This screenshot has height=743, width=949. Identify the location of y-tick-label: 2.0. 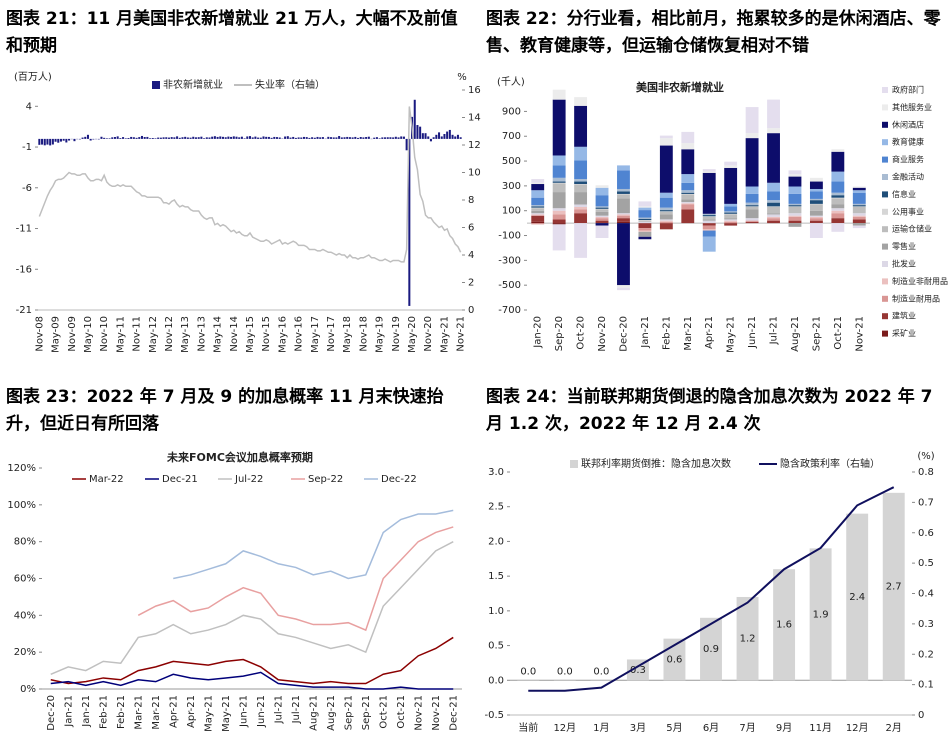
(496, 541).